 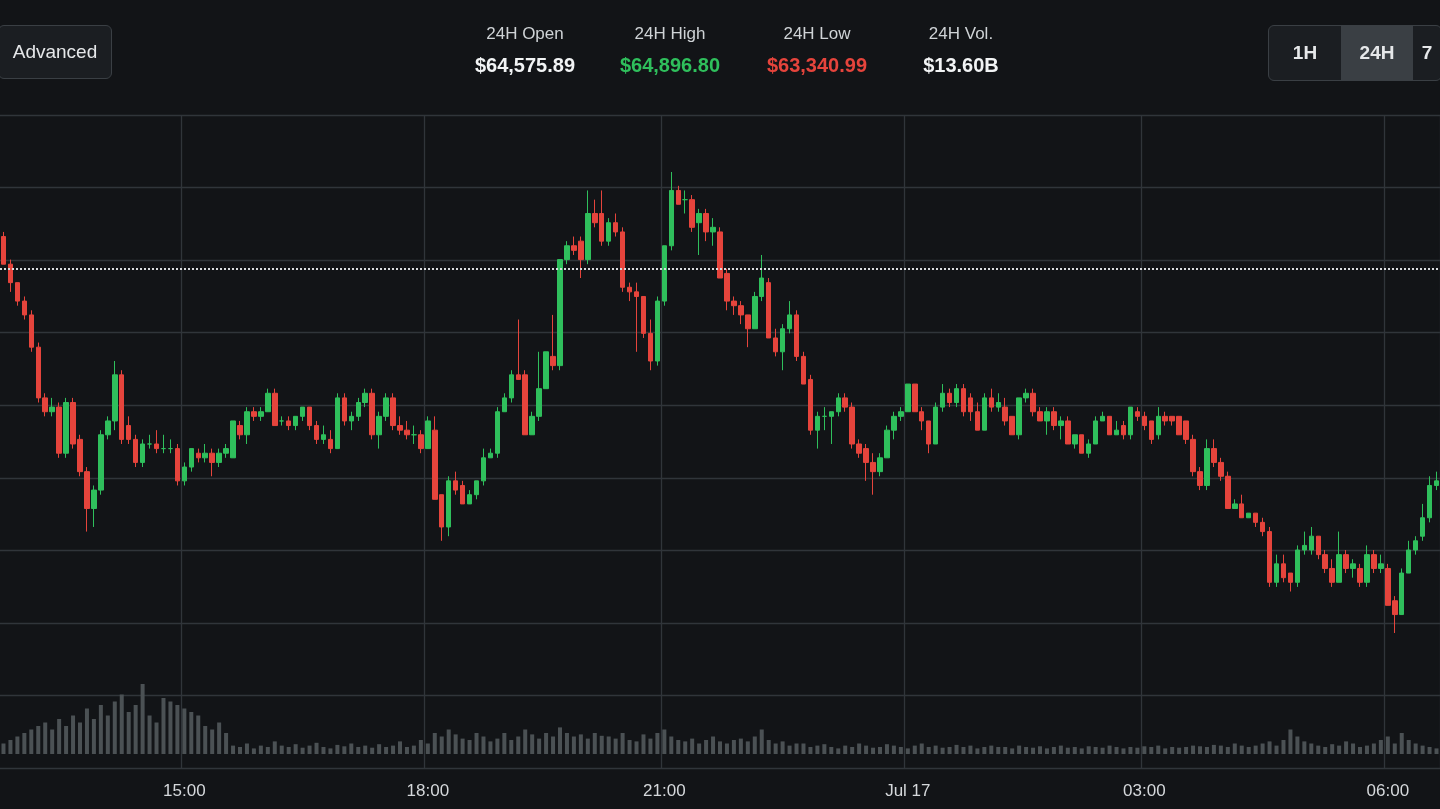 What do you see at coordinates (670, 34) in the screenshot?
I see `text: 24H High` at bounding box center [670, 34].